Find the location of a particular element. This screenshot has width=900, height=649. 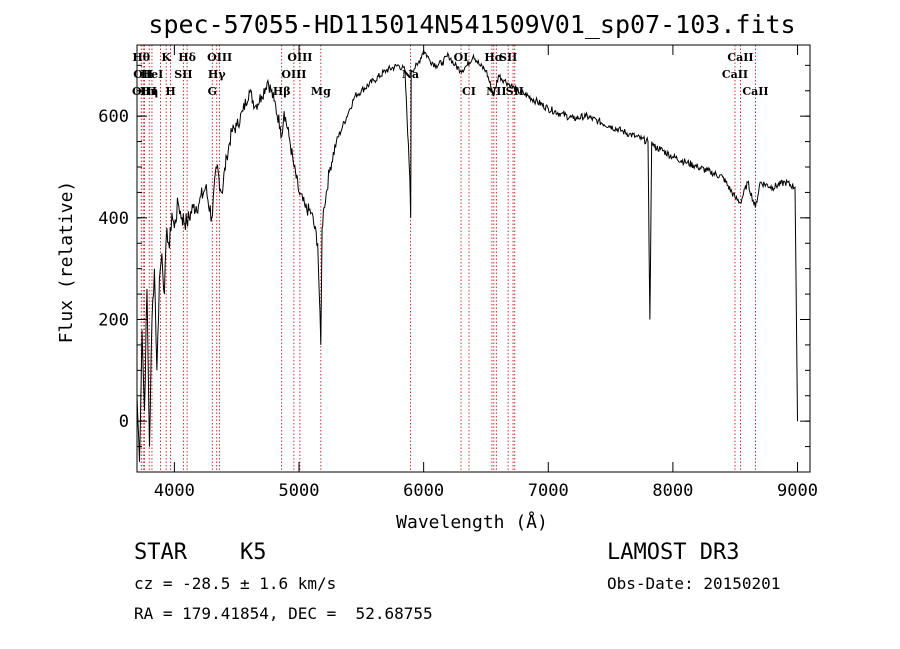

line-label-8: SII is located at coordinates (183, 74).